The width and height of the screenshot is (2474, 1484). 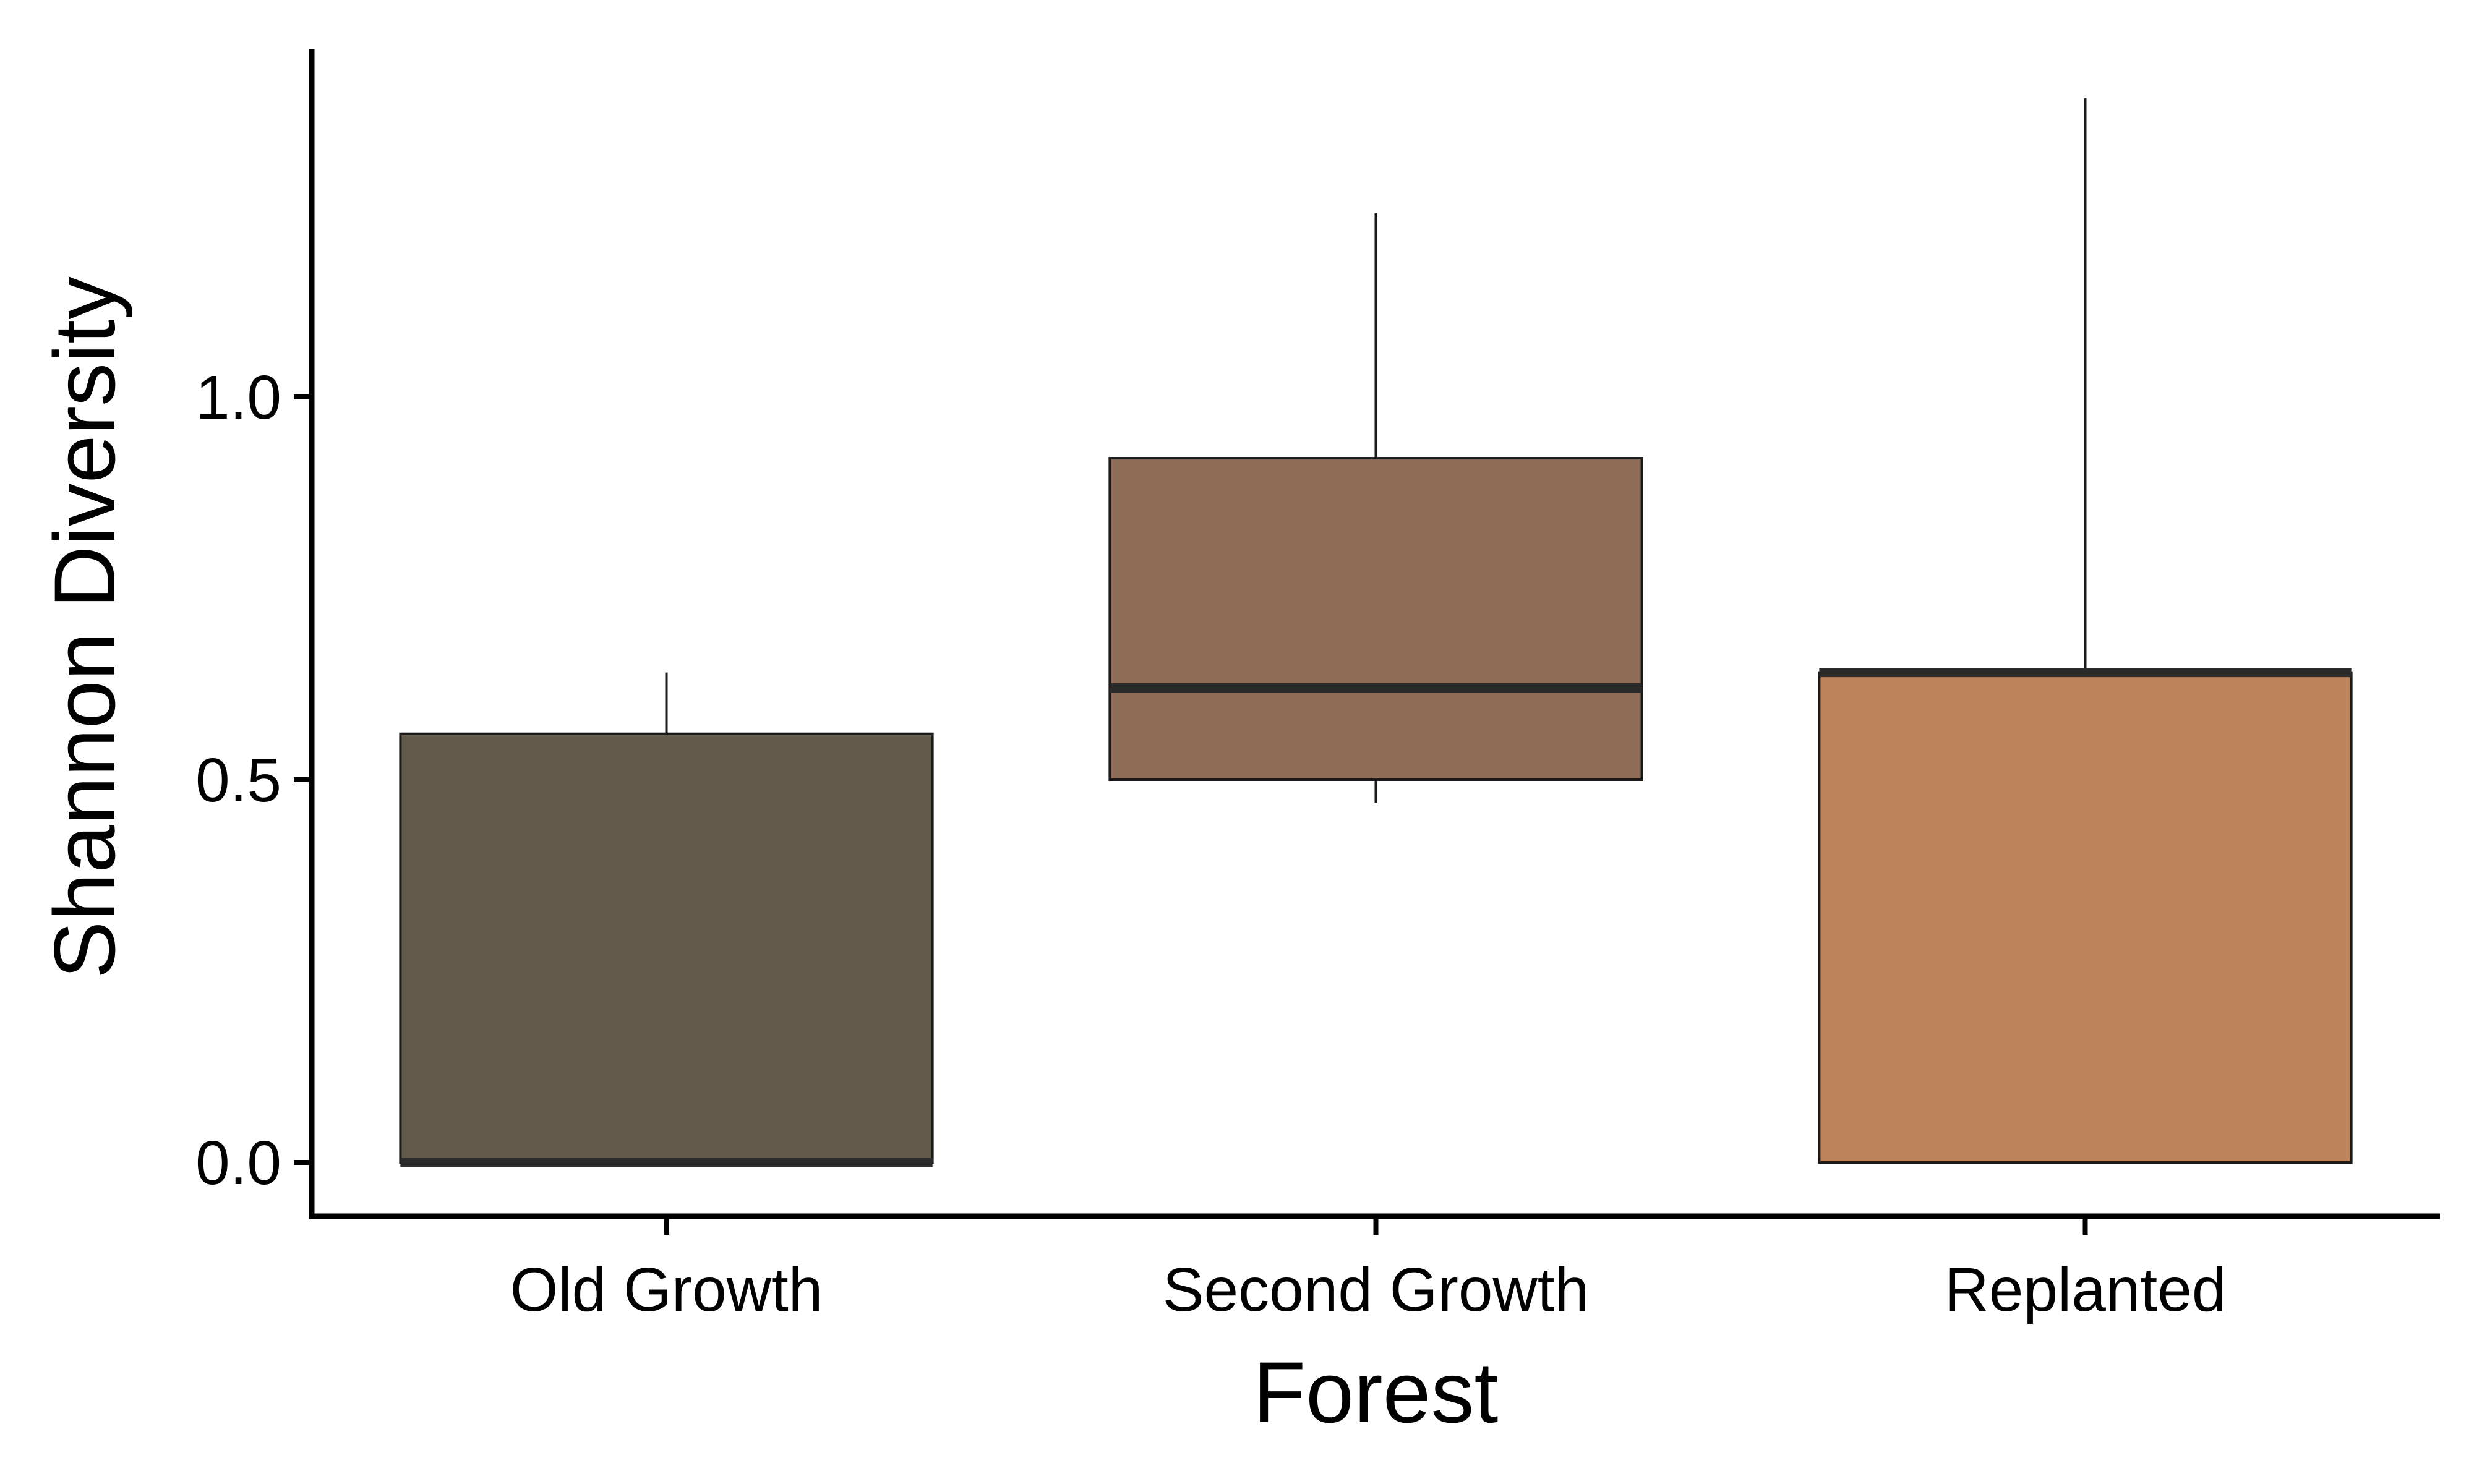 I want to click on y-tick-label: 0.5, so click(x=238, y=780).